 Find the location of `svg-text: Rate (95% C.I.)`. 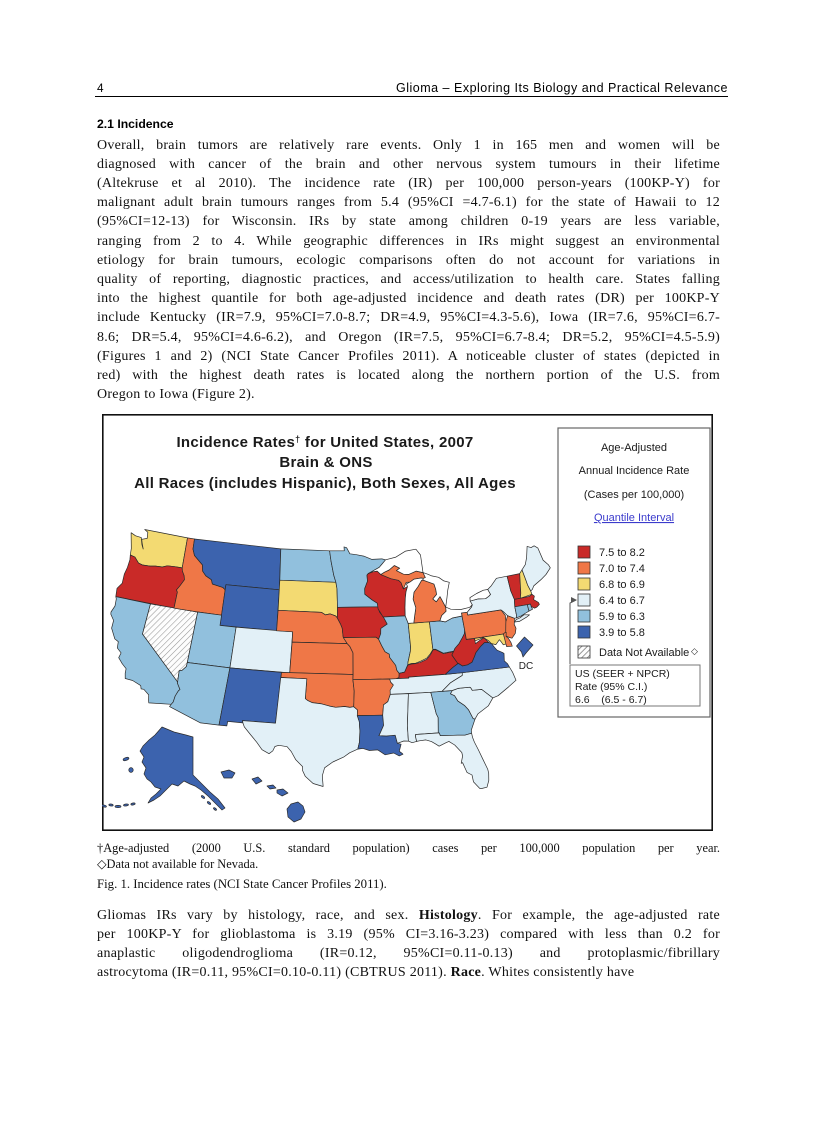

svg-text: Rate (95% C.I.) is located at coordinates (611, 687).